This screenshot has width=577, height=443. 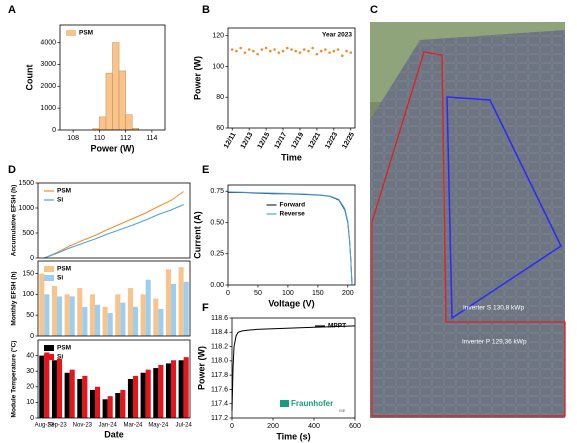 I want to click on x-tick-label: 400, so click(x=314, y=426).